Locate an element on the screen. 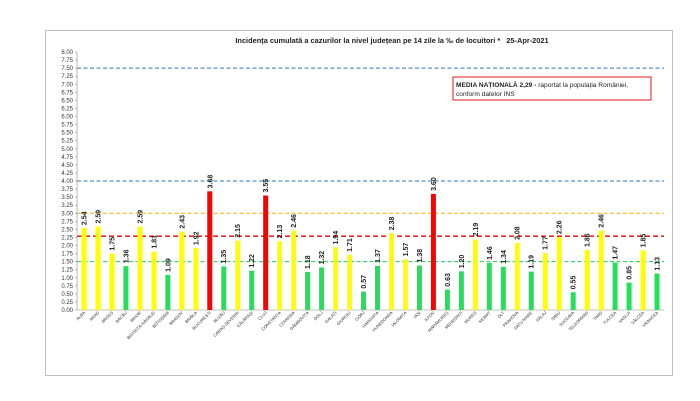  category-label: NEAMȚ is located at coordinates (485, 317).